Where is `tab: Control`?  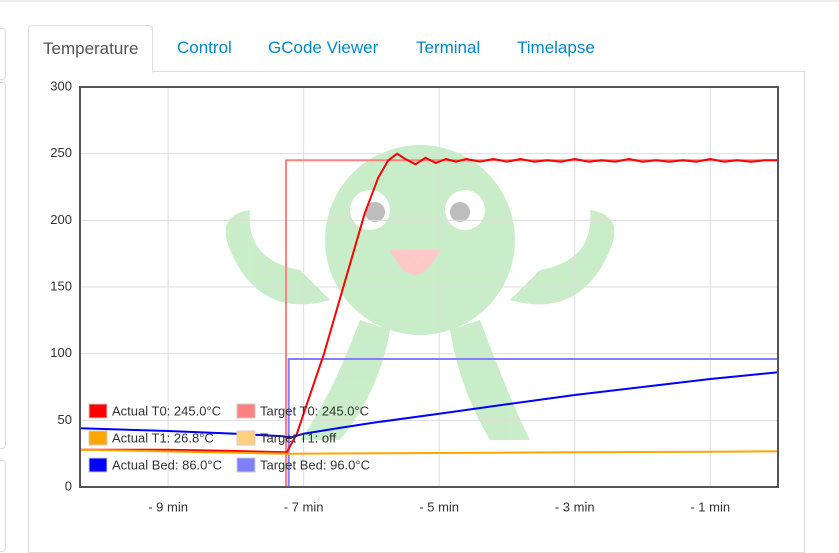 tab: Control is located at coordinates (204, 47).